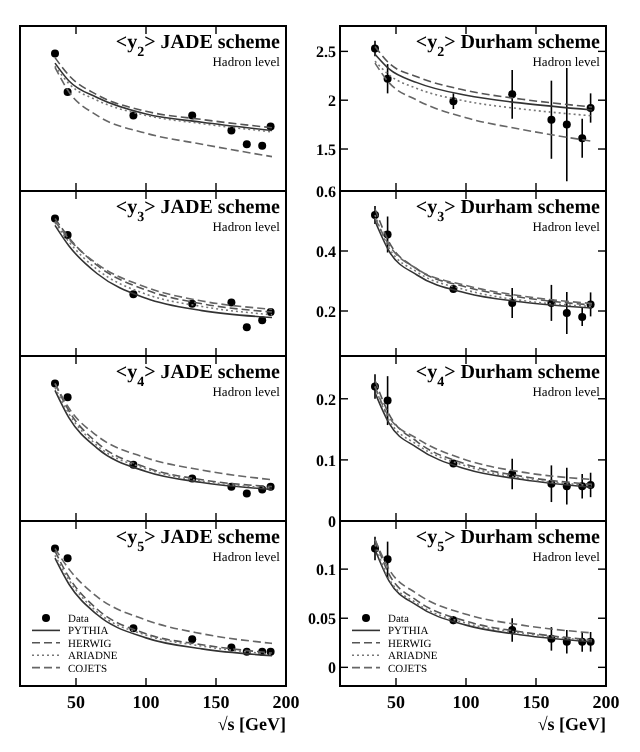 The width and height of the screenshot is (640, 752). Describe the element at coordinates (508, 376) in the screenshot. I see `chart-title: <y$_{4}$> Durham scheme` at that location.